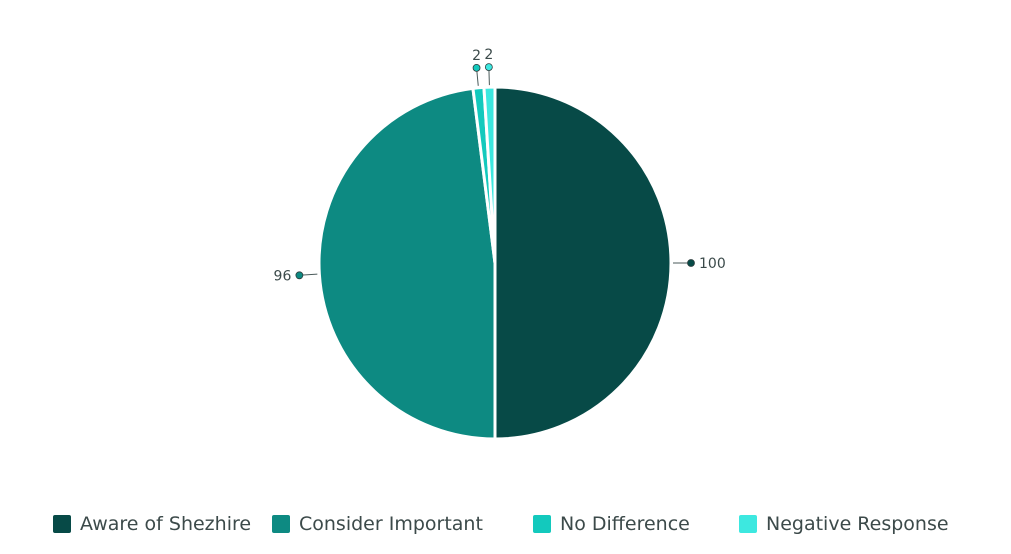 This screenshot has height=554, width=1011. I want to click on pie-slice-aware-of-shezhire, so click(583, 263).